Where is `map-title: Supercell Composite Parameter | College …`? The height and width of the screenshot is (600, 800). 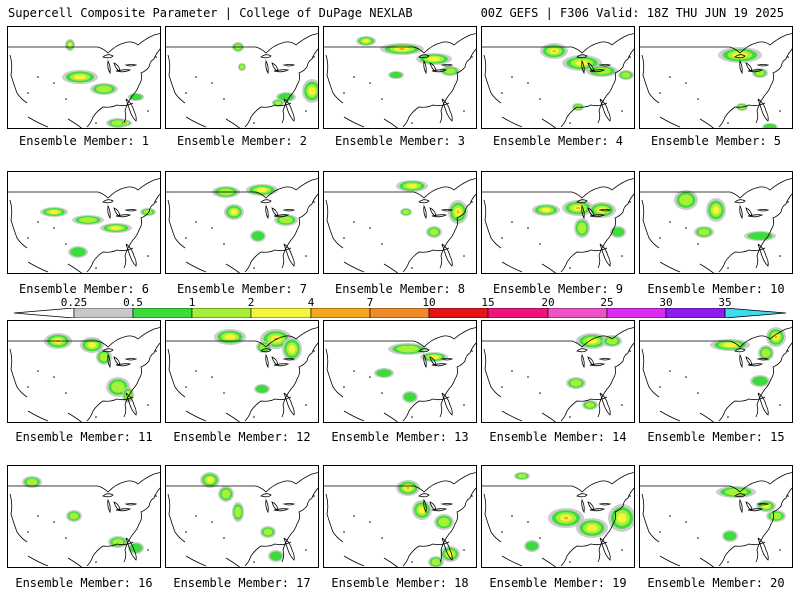
map-title: Supercell Composite Parameter | College … is located at coordinates (210, 13).